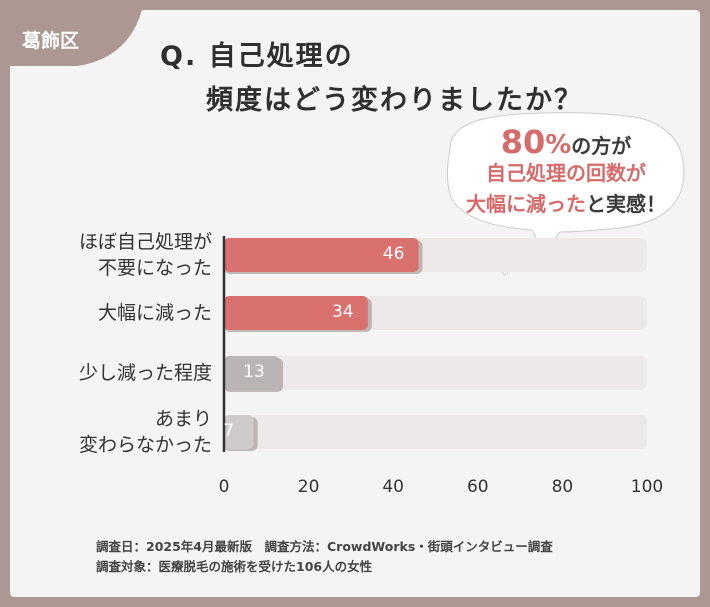 Image resolution: width=710 pixels, height=607 pixels. What do you see at coordinates (626, 204) in the screenshot?
I see `callout-text: と実感！` at bounding box center [626, 204].